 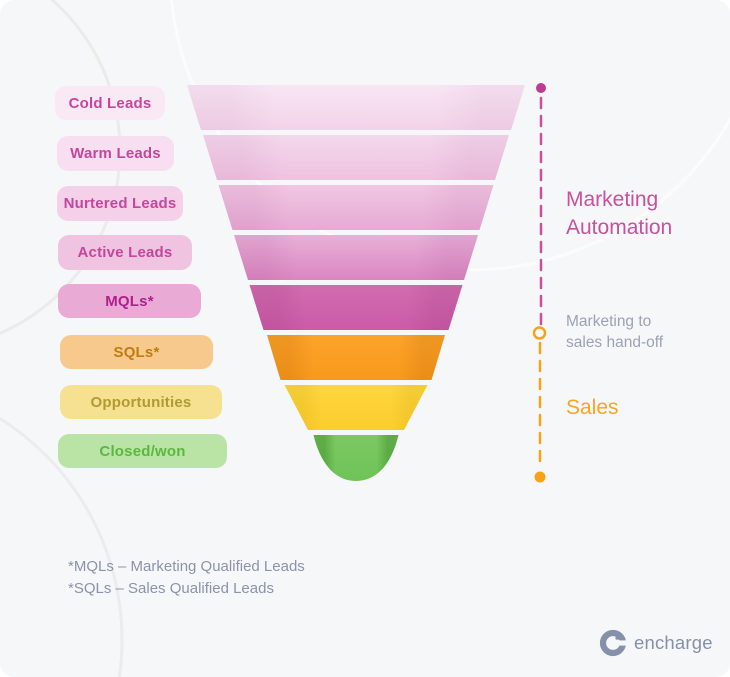 I want to click on decor-arc-bottom-left, so click(x=62, y=546).